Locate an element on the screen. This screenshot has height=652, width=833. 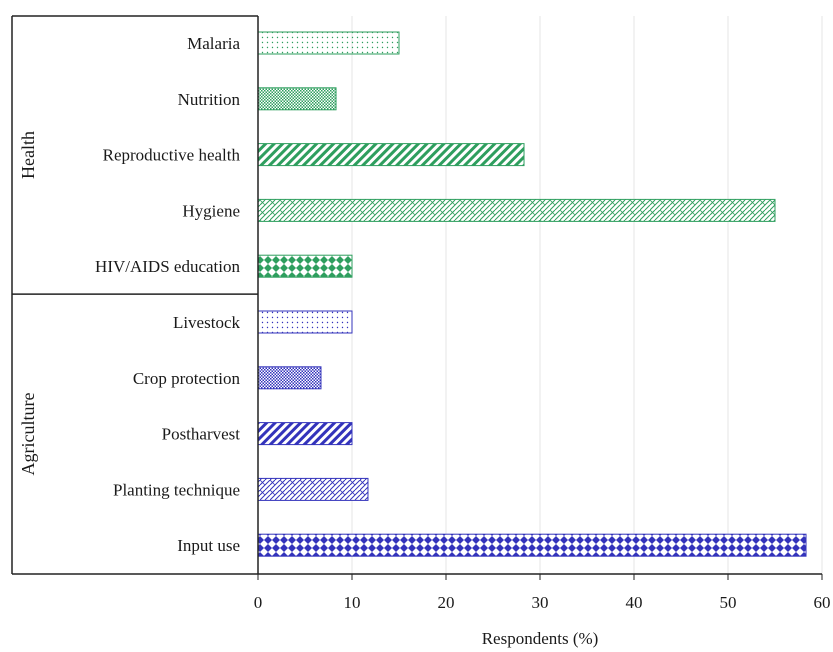
category-label: Planting technique is located at coordinates (176, 489).